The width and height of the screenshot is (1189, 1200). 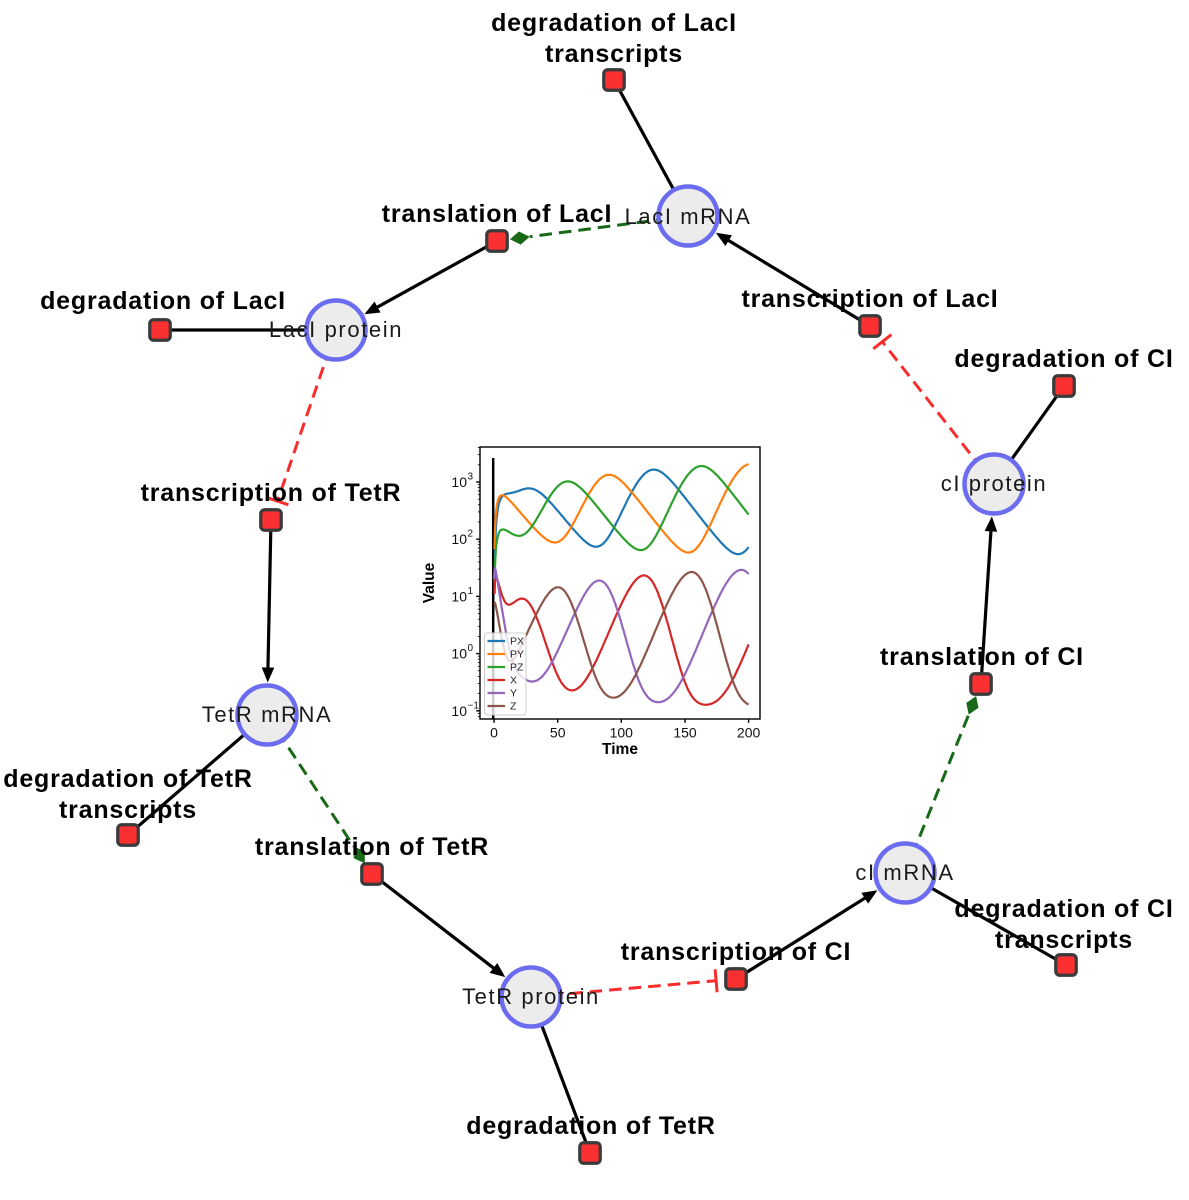 I want to click on svg-text: −1, so click(x=474, y=705).